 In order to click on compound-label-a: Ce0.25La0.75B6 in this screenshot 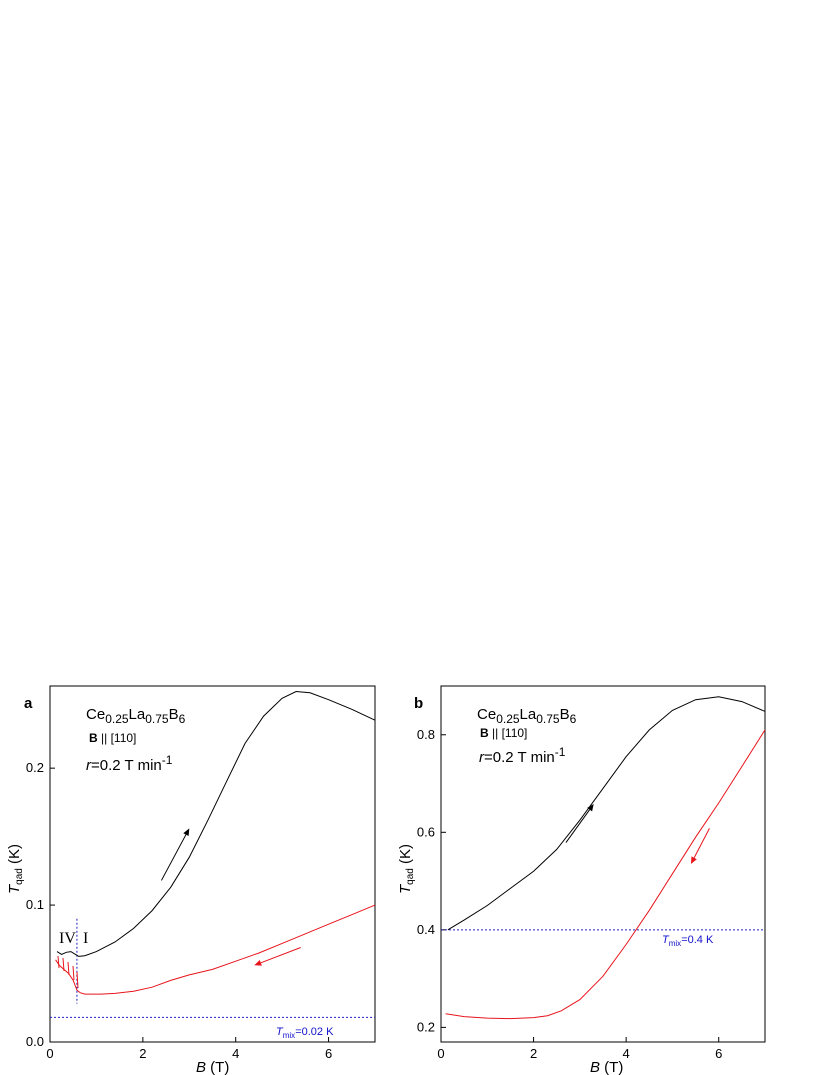, I will do `click(136, 716)`.